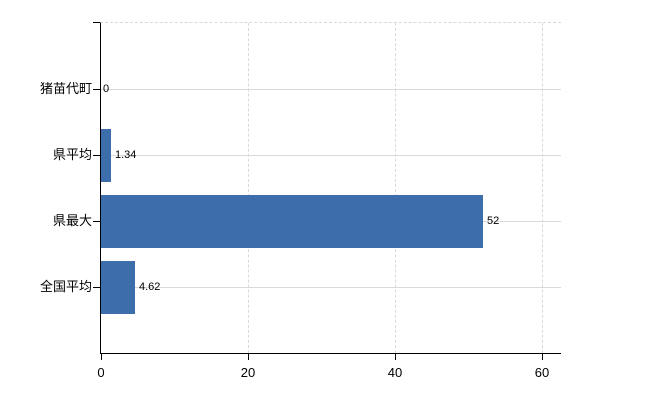  I want to click on category-label: 県平均, so click(72, 154).